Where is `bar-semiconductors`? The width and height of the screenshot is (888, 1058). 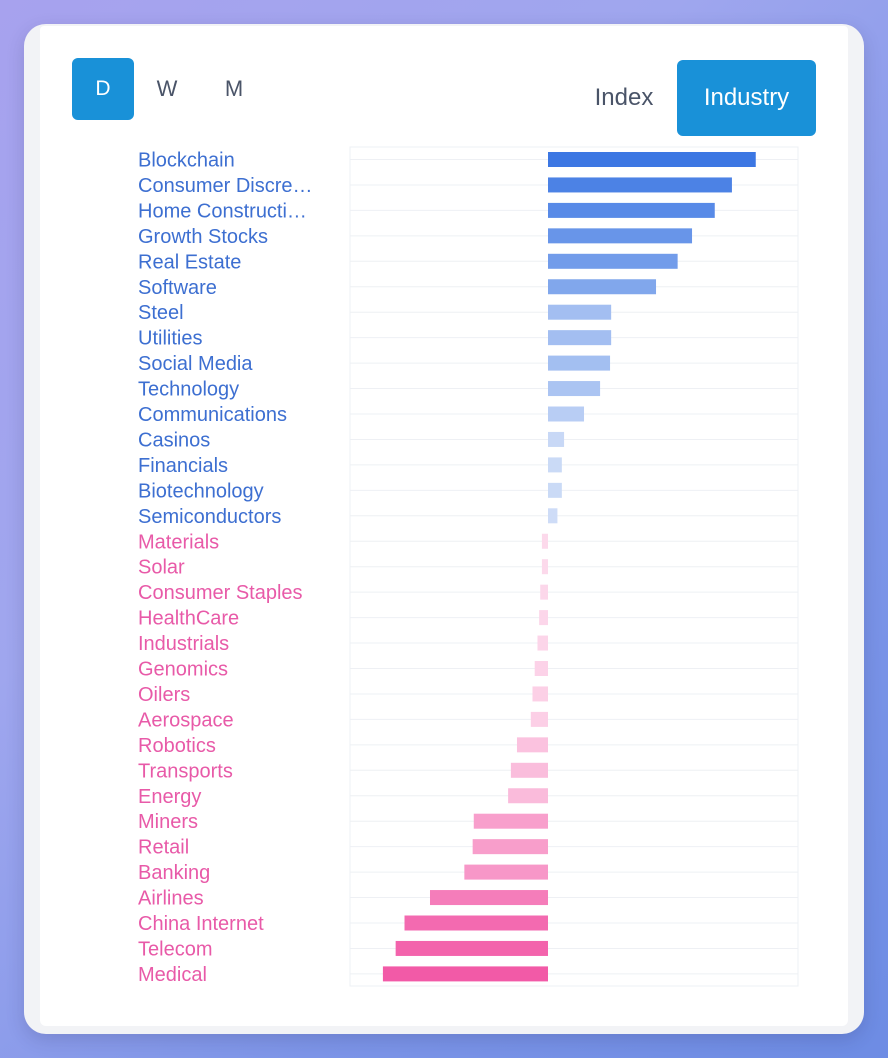 bar-semiconductors is located at coordinates (553, 516).